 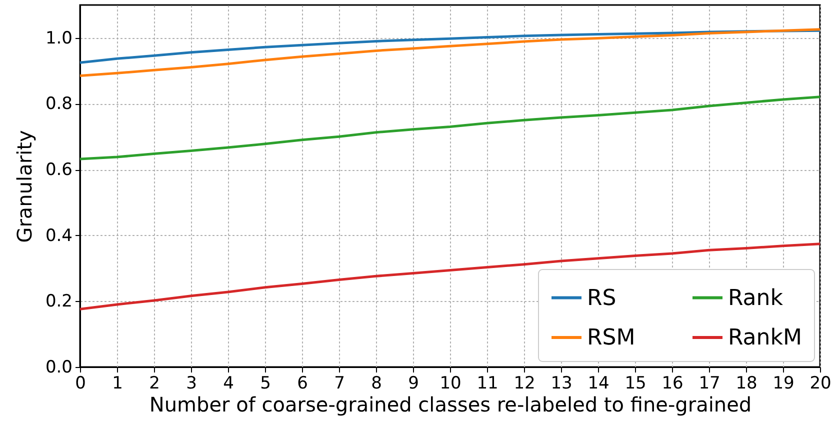 What do you see at coordinates (821, 384) in the screenshot?
I see `x-tick-label: 20` at bounding box center [821, 384].